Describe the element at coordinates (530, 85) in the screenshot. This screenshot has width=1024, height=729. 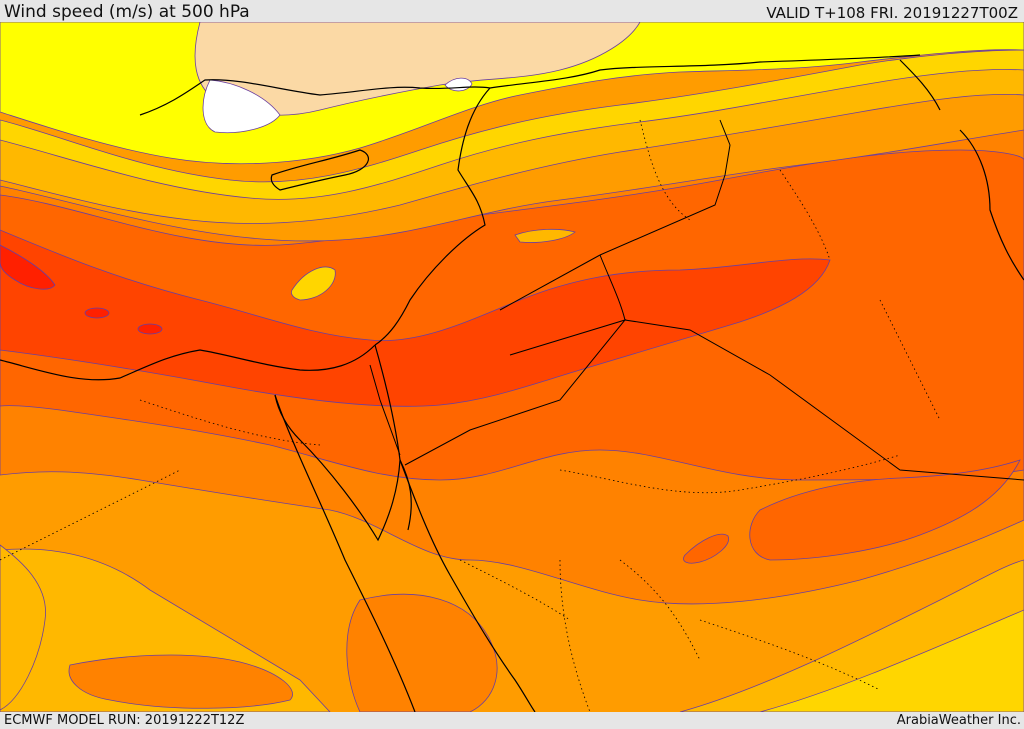
I see `coast-turkey-south` at that location.